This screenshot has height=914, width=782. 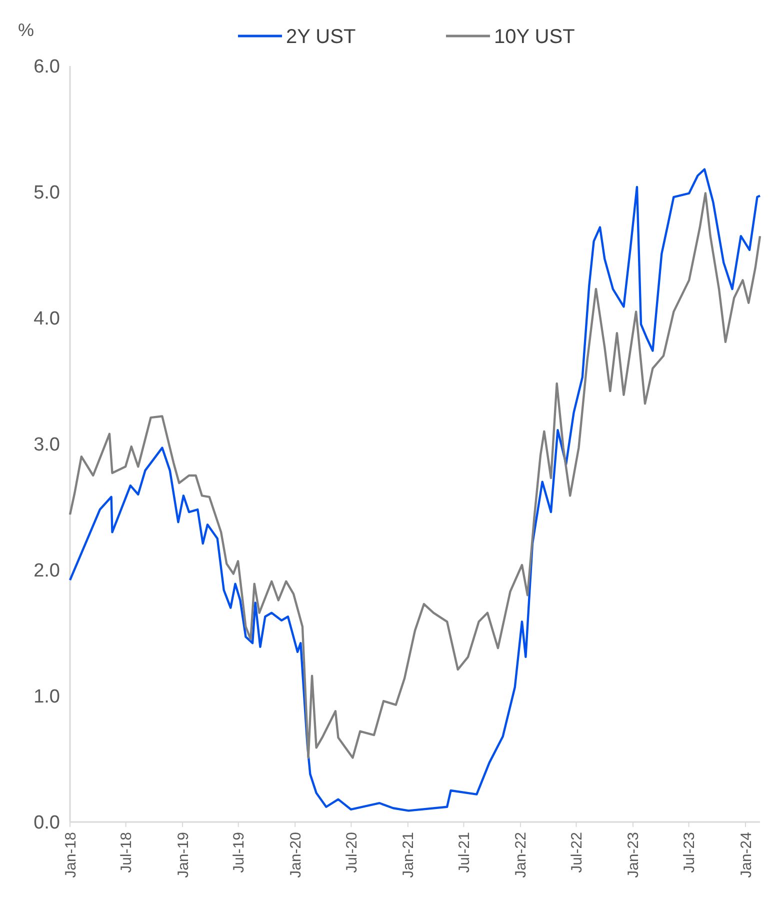 What do you see at coordinates (71, 855) in the screenshot?
I see `x-tick-label: Jan-18` at bounding box center [71, 855].